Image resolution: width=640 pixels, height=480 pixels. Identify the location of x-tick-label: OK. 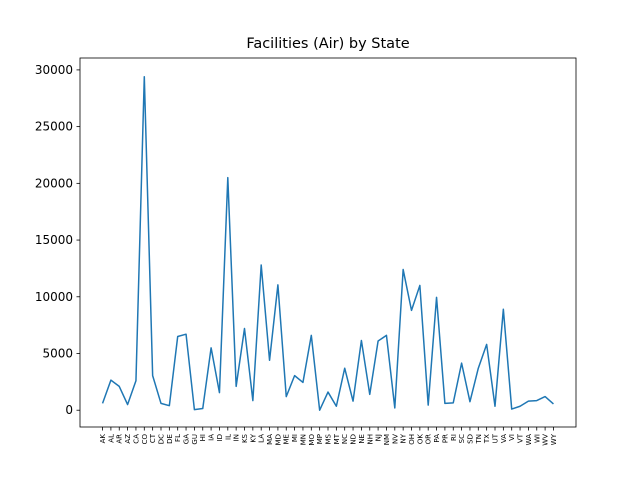
(420, 439).